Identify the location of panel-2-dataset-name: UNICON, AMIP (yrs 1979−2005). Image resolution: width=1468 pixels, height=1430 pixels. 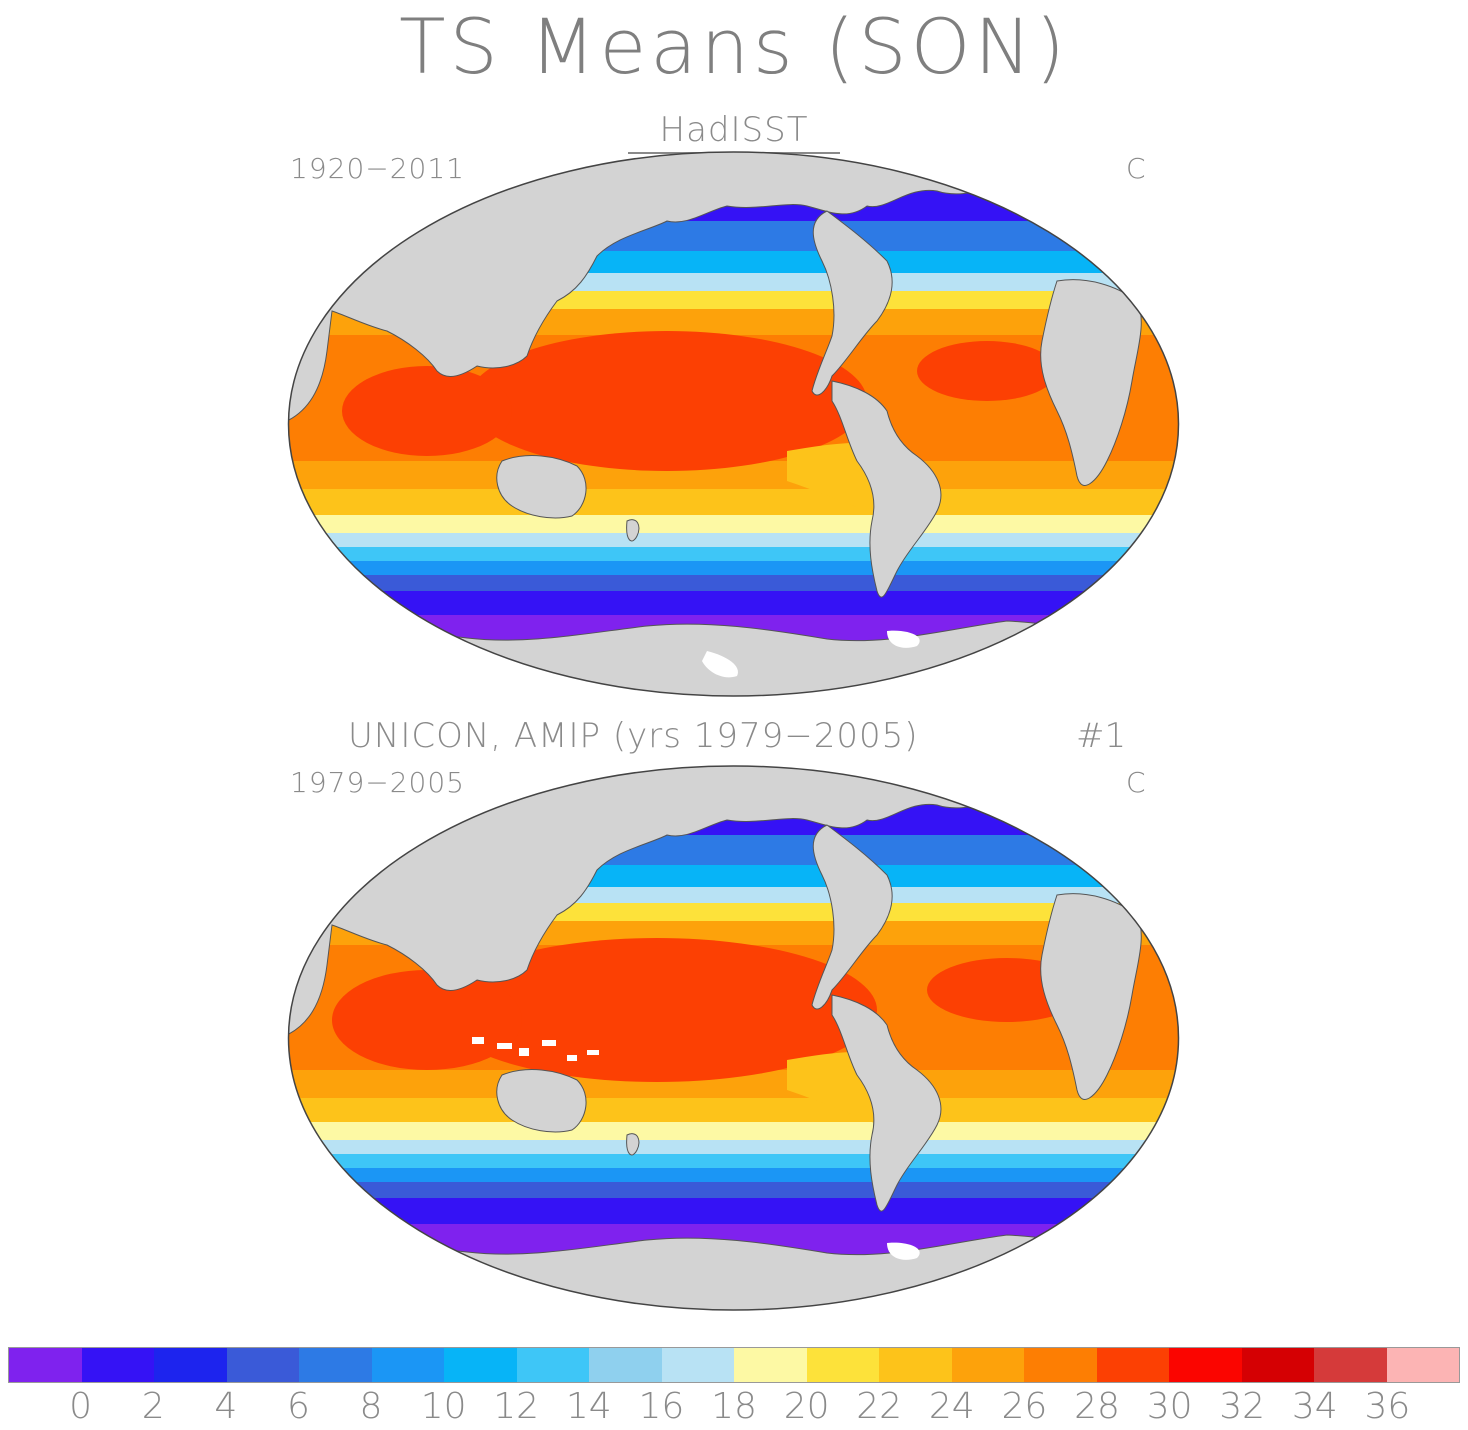
(633, 736).